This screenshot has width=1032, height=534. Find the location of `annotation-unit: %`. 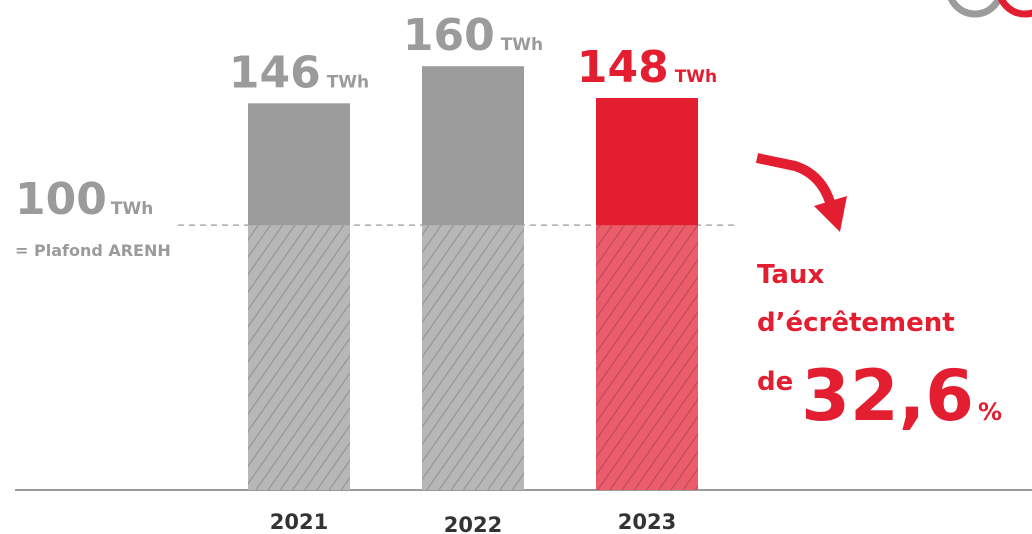

annotation-unit: % is located at coordinates (990, 412).